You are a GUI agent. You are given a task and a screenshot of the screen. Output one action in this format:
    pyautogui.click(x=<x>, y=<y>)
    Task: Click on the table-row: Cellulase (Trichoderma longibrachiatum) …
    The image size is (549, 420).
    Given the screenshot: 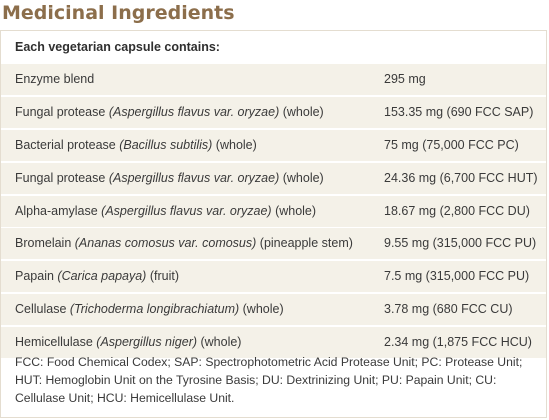 What is the action you would take?
    pyautogui.click(x=273, y=310)
    